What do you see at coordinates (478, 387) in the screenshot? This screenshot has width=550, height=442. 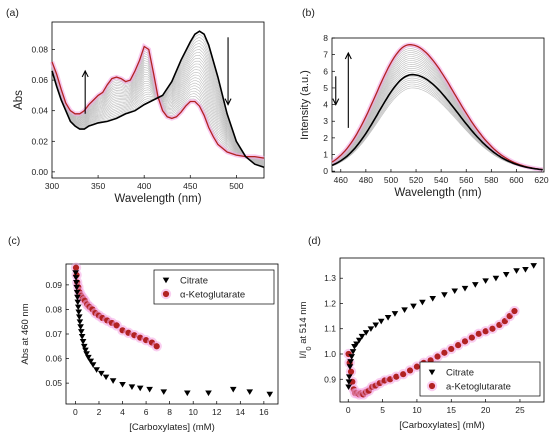 I see `legend-label-ketoglutarate: a-Ketoglutarate` at bounding box center [478, 387].